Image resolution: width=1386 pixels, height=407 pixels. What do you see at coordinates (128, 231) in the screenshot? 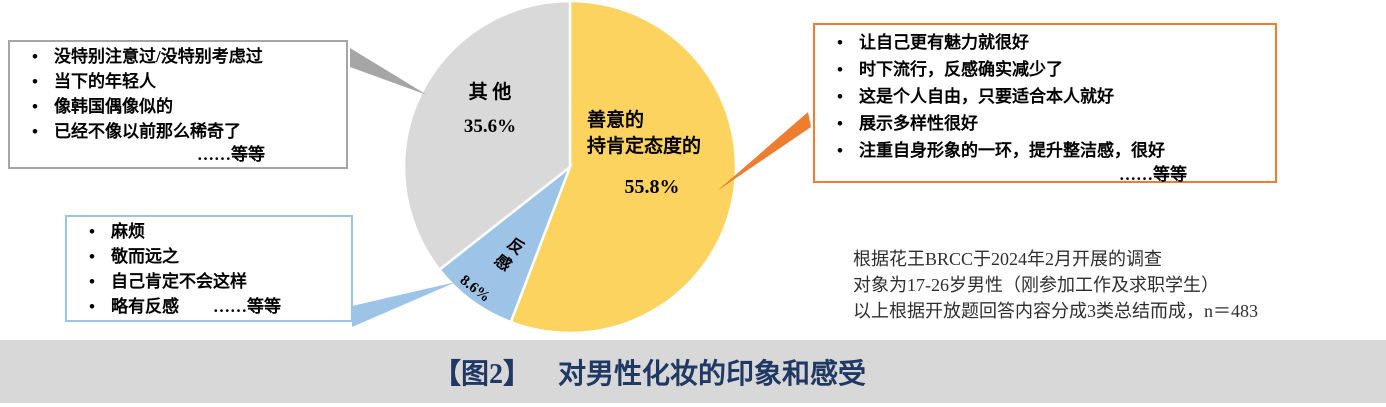
I see `list-item-text: 麻烦` at bounding box center [128, 231].